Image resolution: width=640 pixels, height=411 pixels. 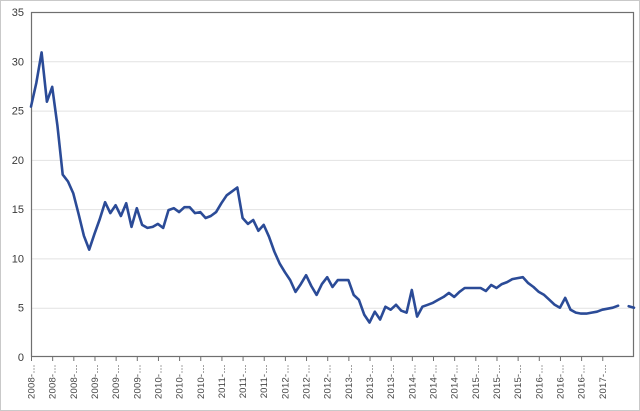 I want to click on y-axis-label: 20, so click(x=18, y=161).